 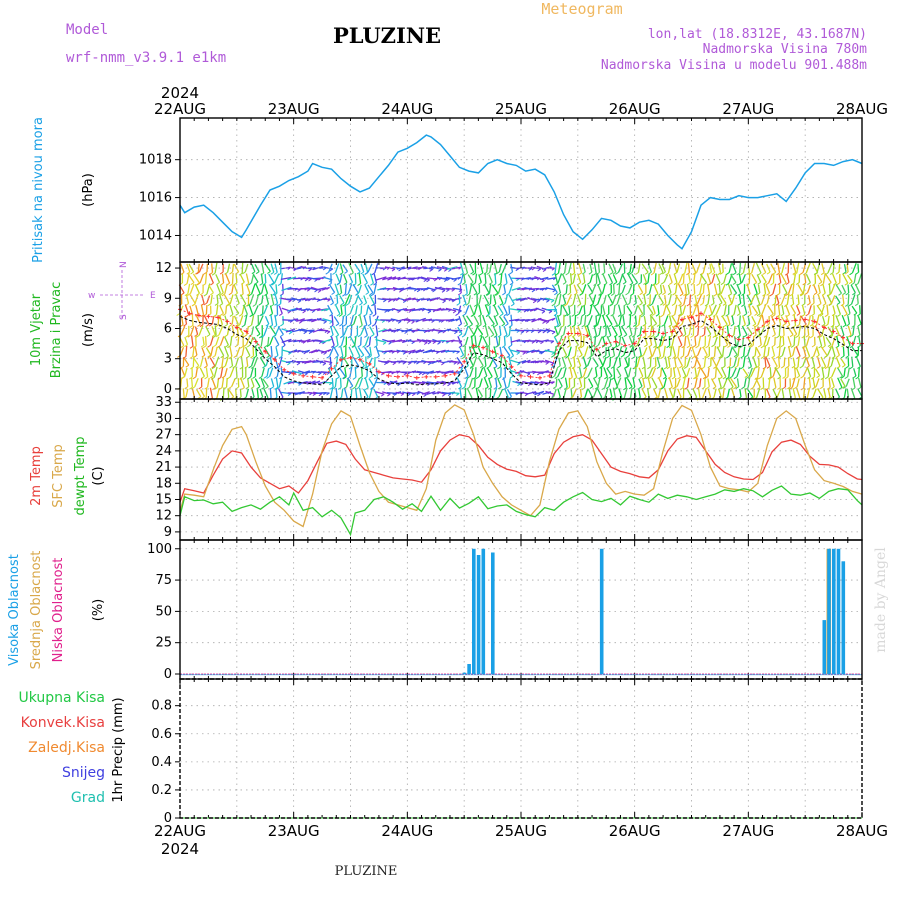 What do you see at coordinates (168, 532) in the screenshot?
I see `y-tick-label: 9` at bounding box center [168, 532].